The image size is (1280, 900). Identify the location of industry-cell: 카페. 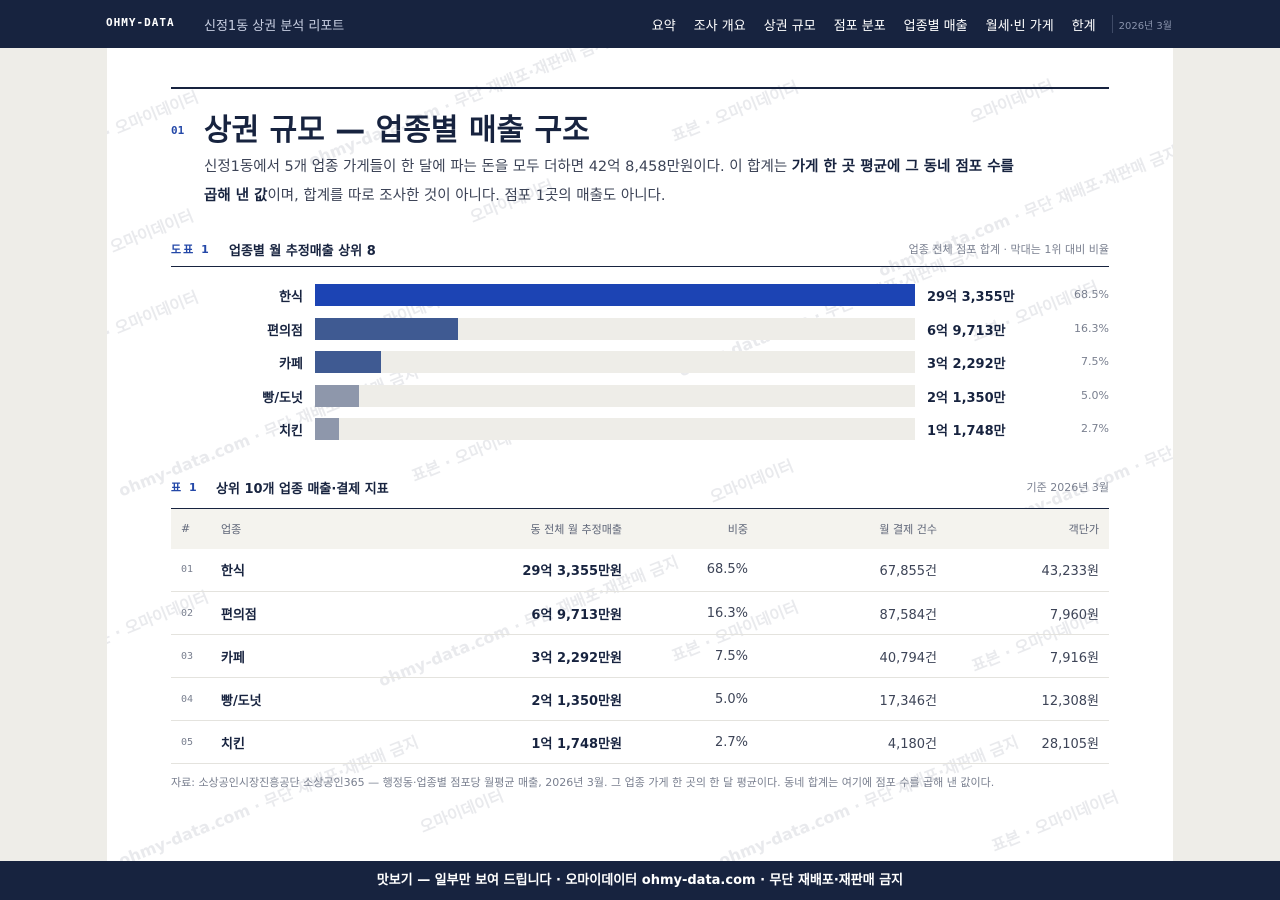
(233, 658).